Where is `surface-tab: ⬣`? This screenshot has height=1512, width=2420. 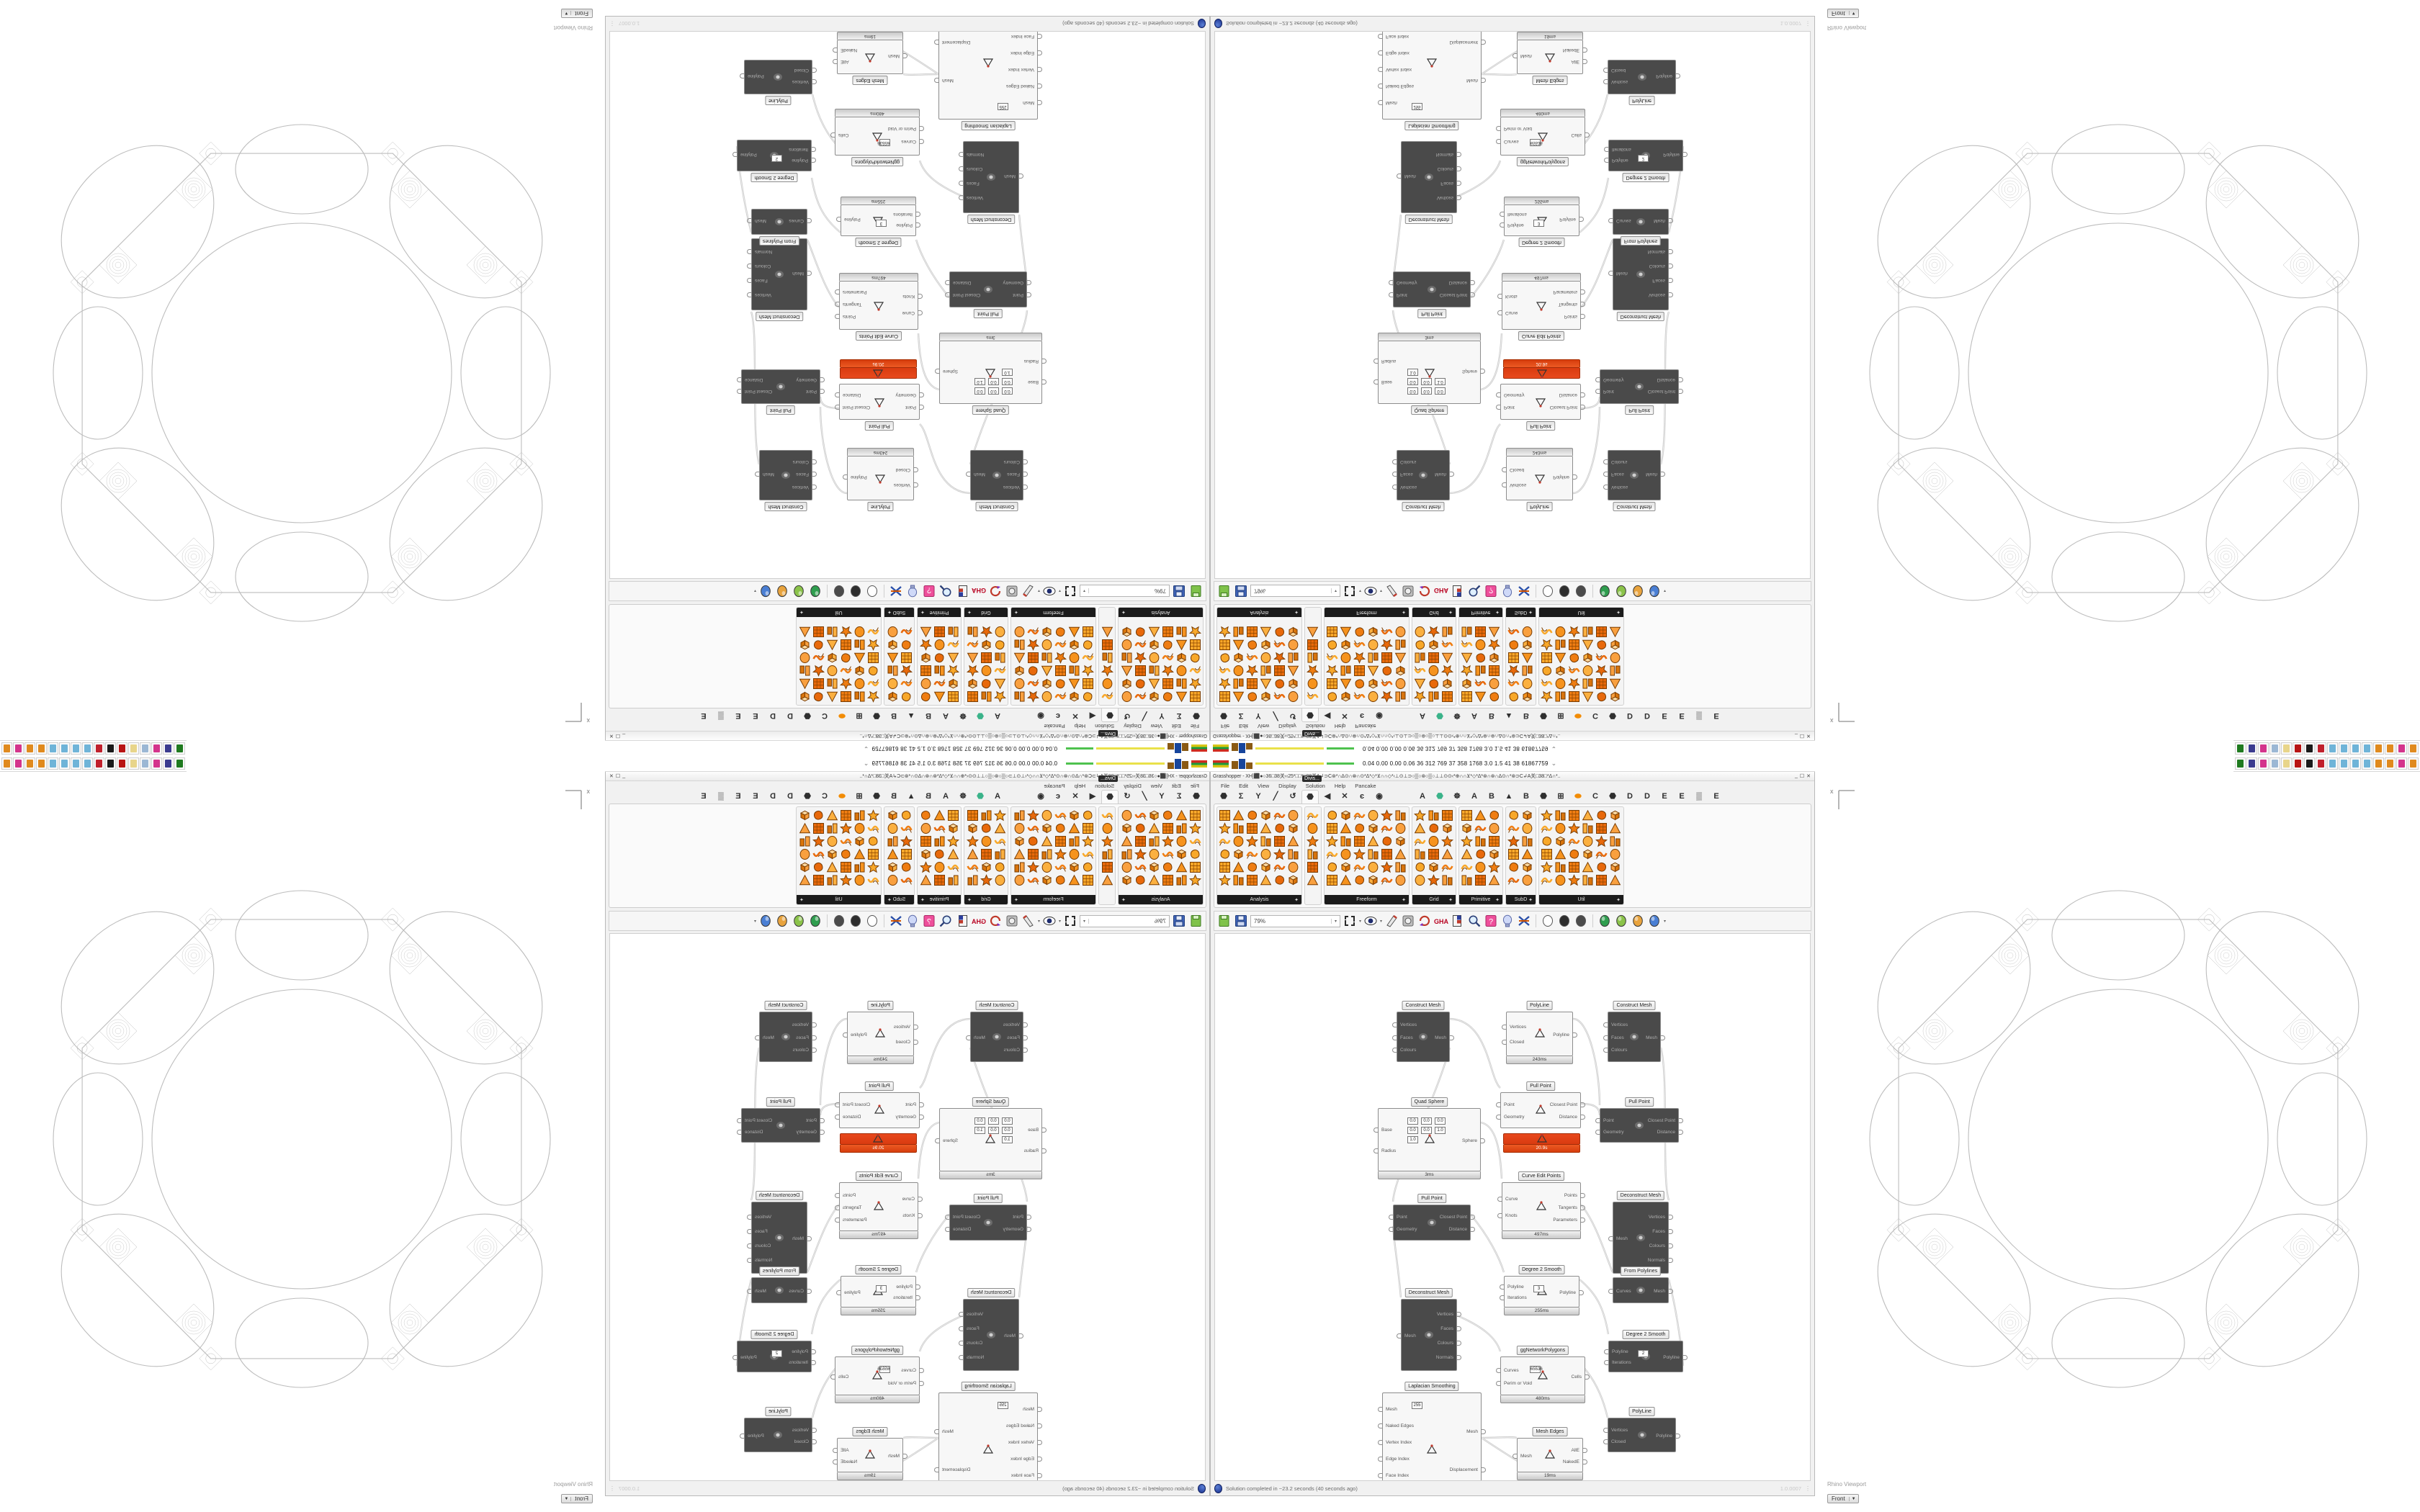
surface-tab: ⬣ is located at coordinates (1310, 715).